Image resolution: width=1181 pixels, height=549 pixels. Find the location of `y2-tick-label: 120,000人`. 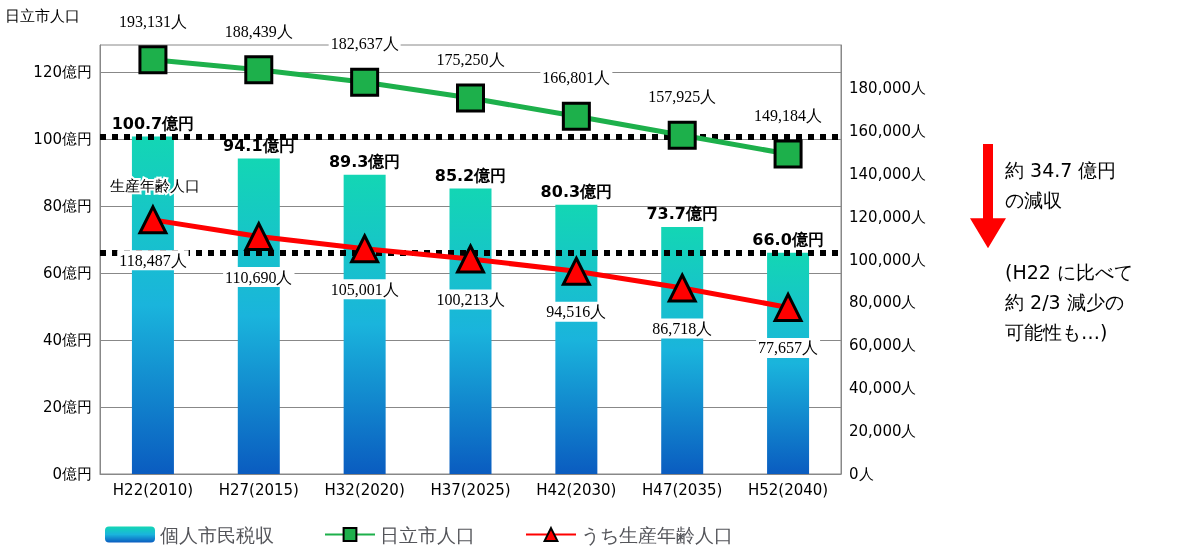

y2-tick-label: 120,000人 is located at coordinates (888, 216).